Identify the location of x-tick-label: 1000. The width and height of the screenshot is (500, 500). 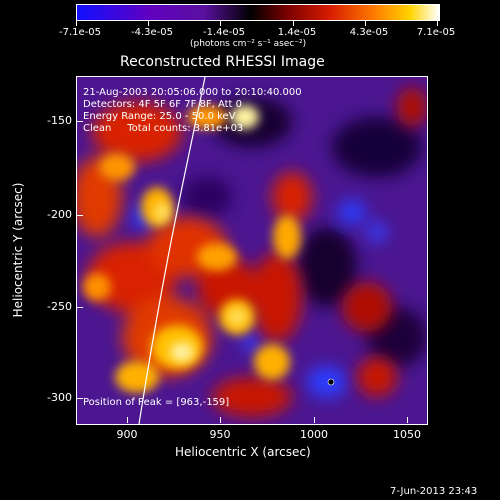
(314, 434).